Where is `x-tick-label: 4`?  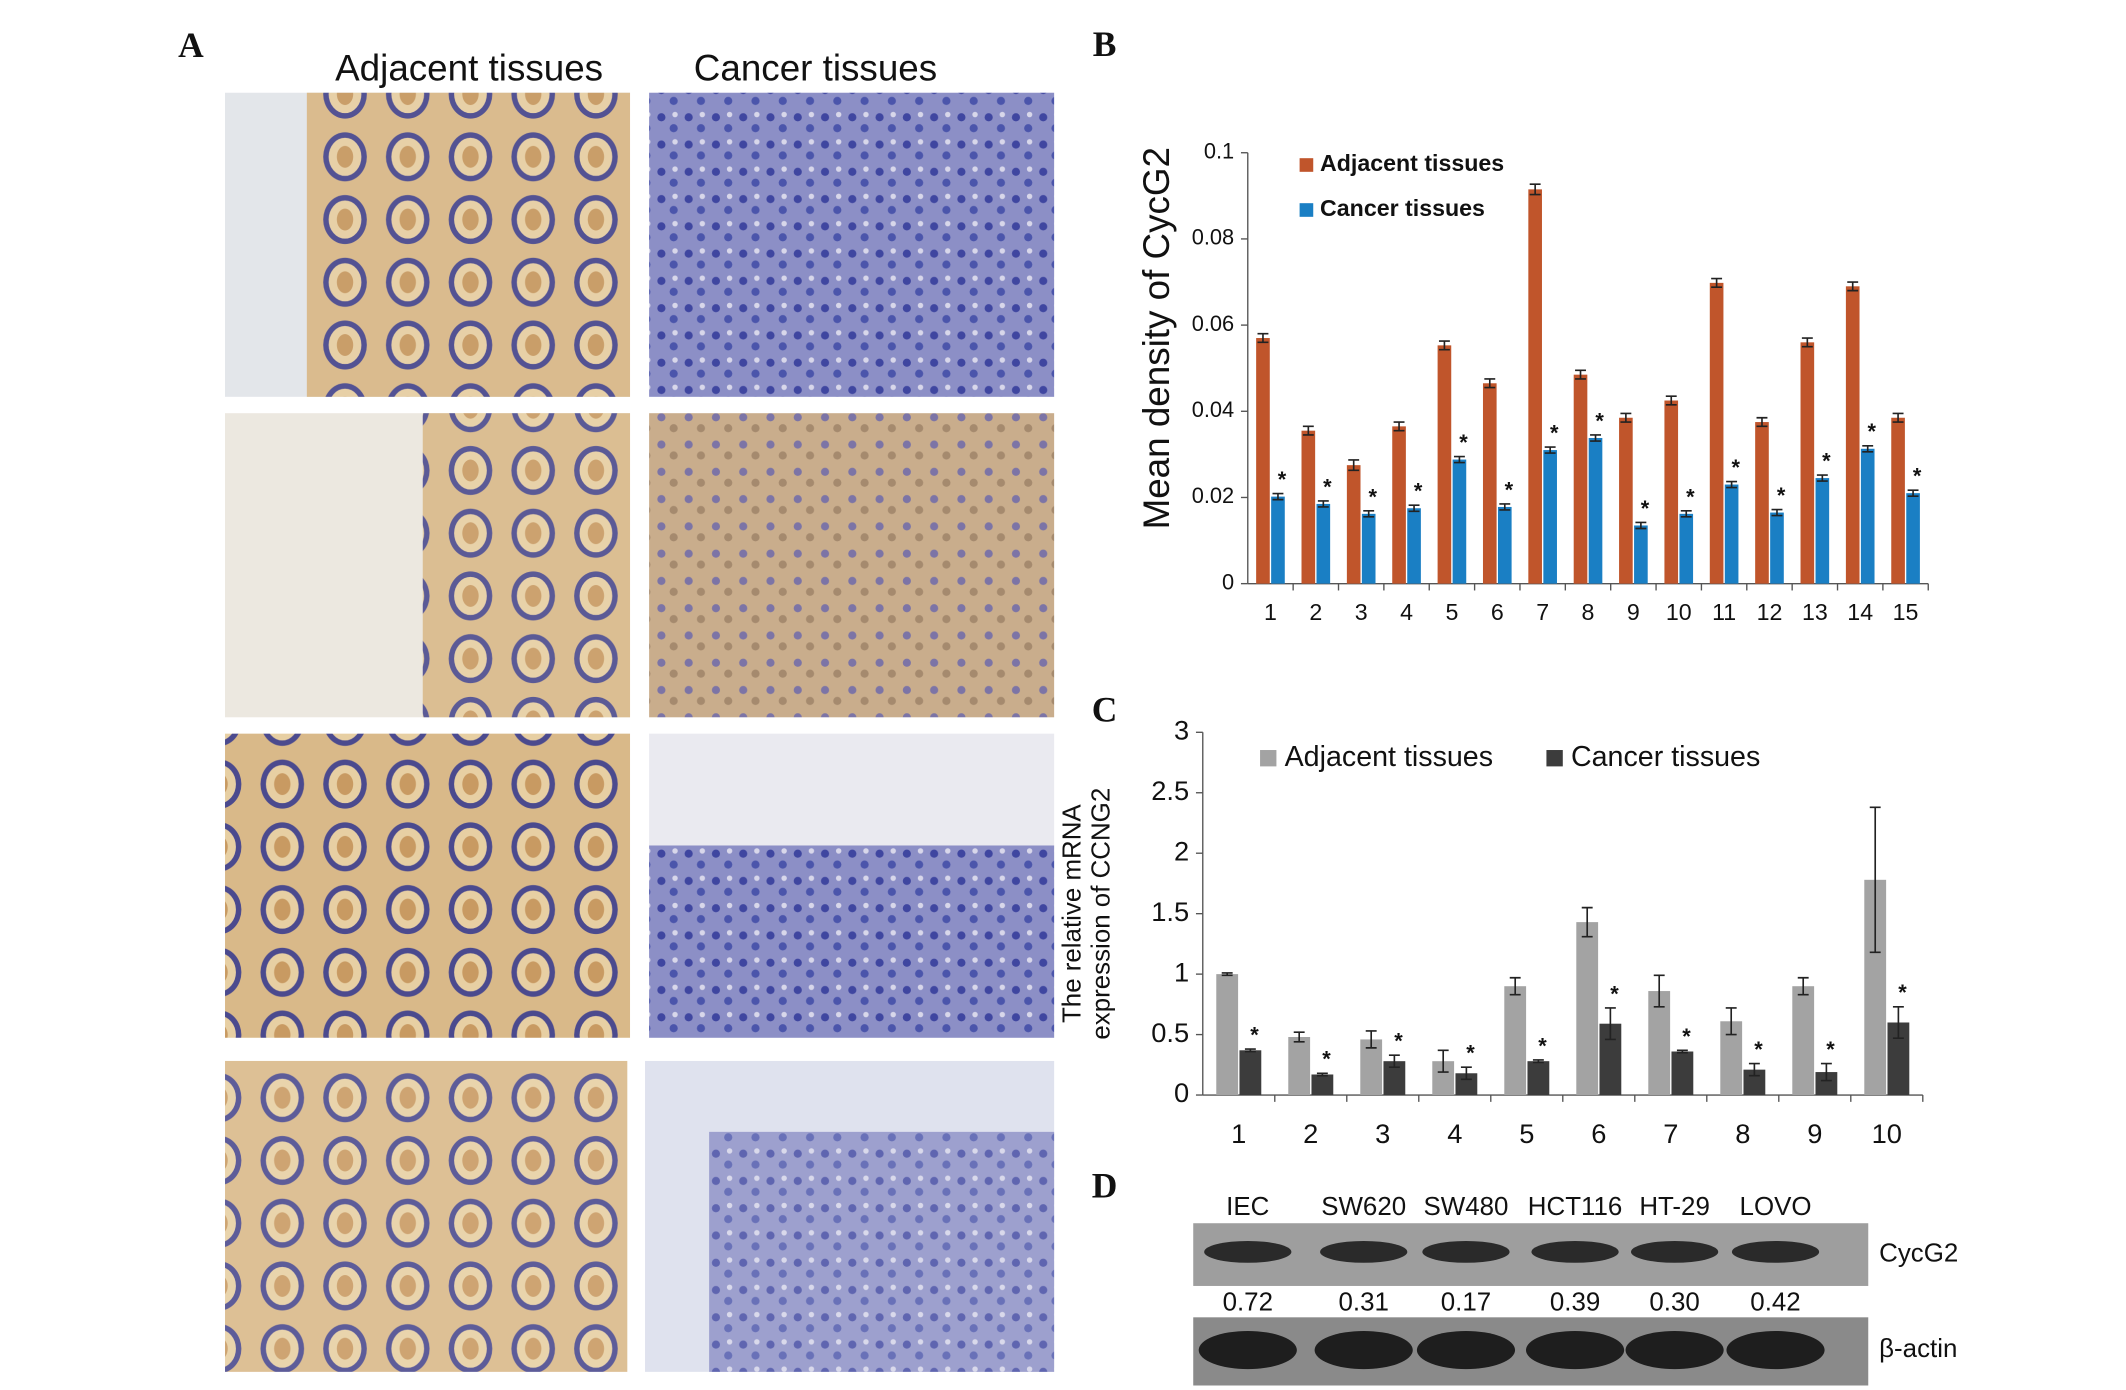
x-tick-label: 4 is located at coordinates (1454, 1133).